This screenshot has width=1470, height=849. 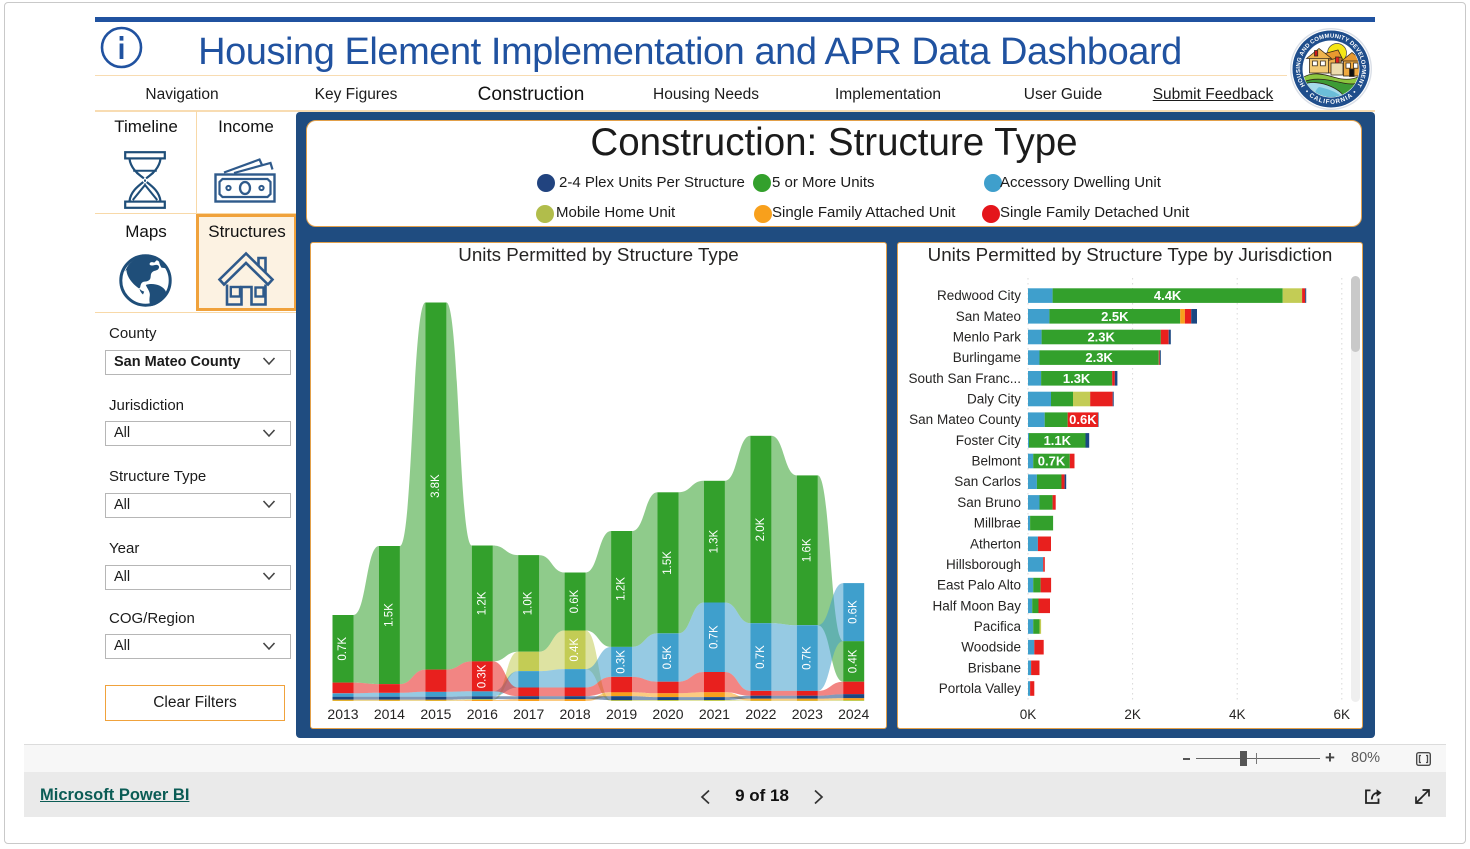 I want to click on svg-text: 2024, so click(x=853, y=714).